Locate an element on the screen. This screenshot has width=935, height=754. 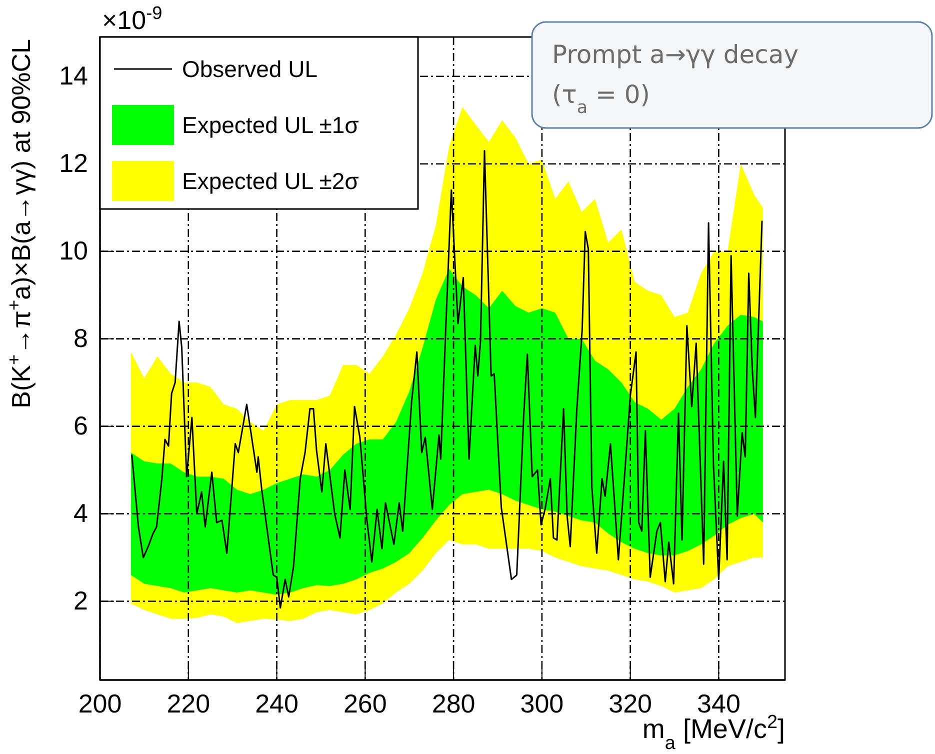
annotation: Prompt a→γγ decay is located at coordinates (675, 54).